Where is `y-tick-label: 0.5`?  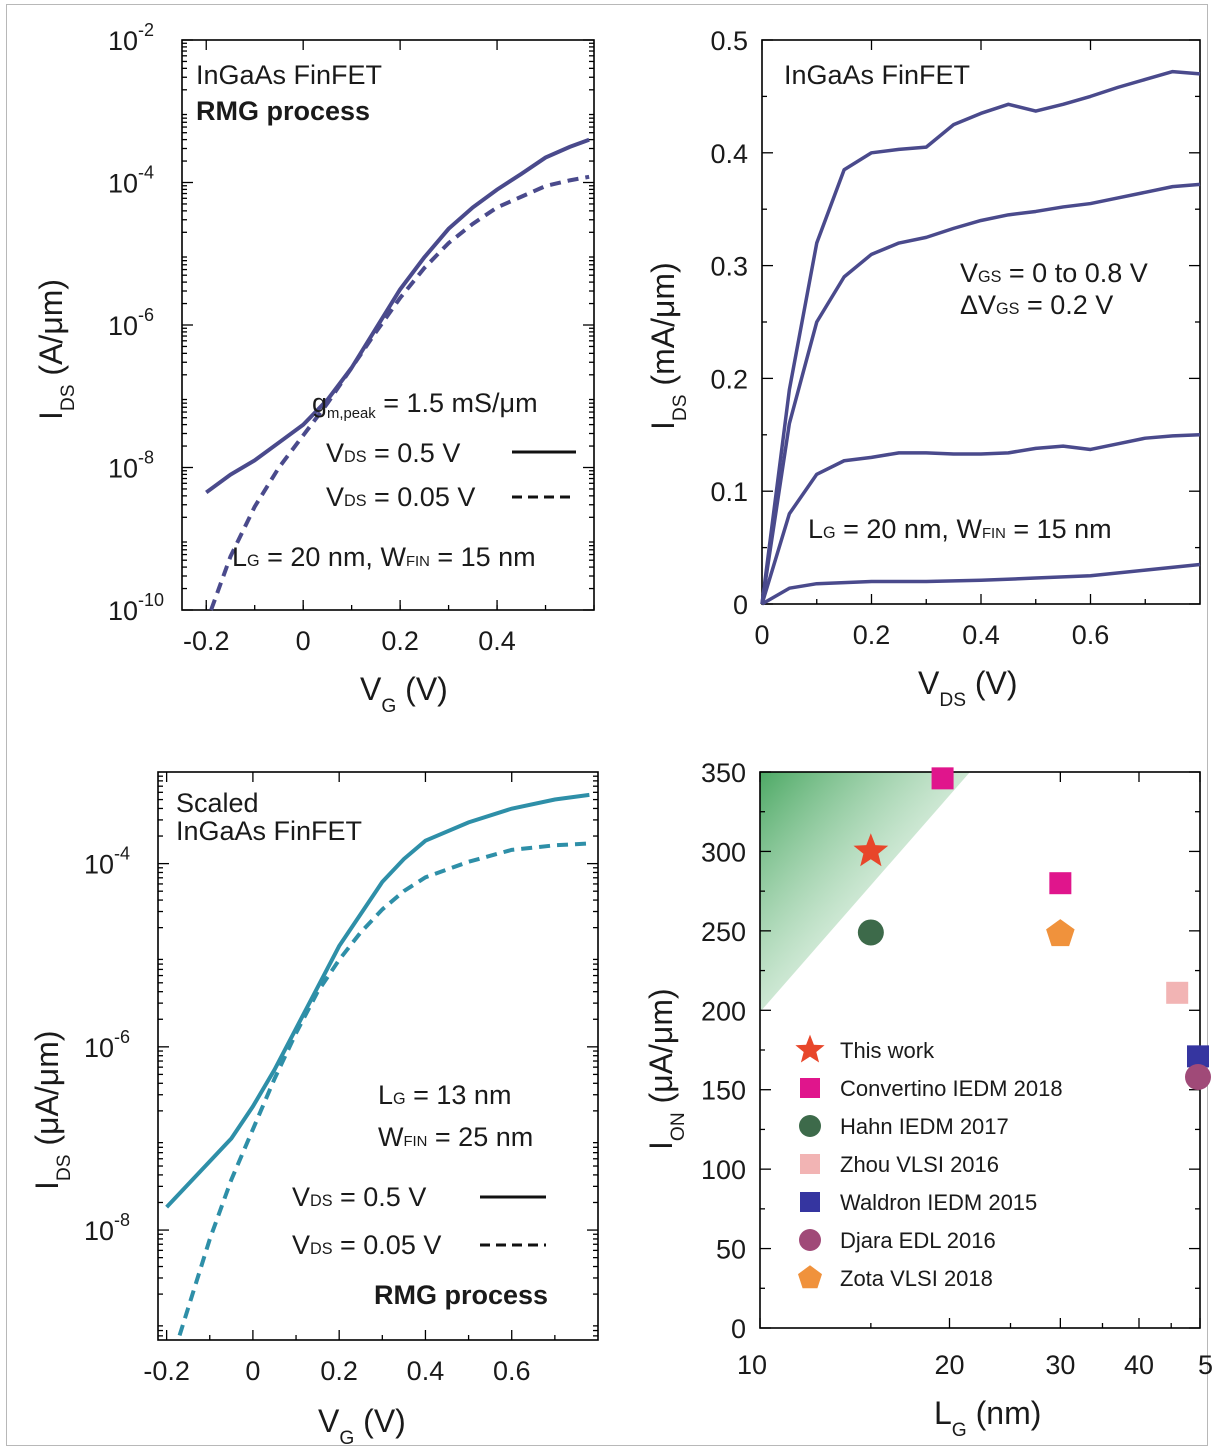
y-tick-label: 0.5 is located at coordinates (729, 41).